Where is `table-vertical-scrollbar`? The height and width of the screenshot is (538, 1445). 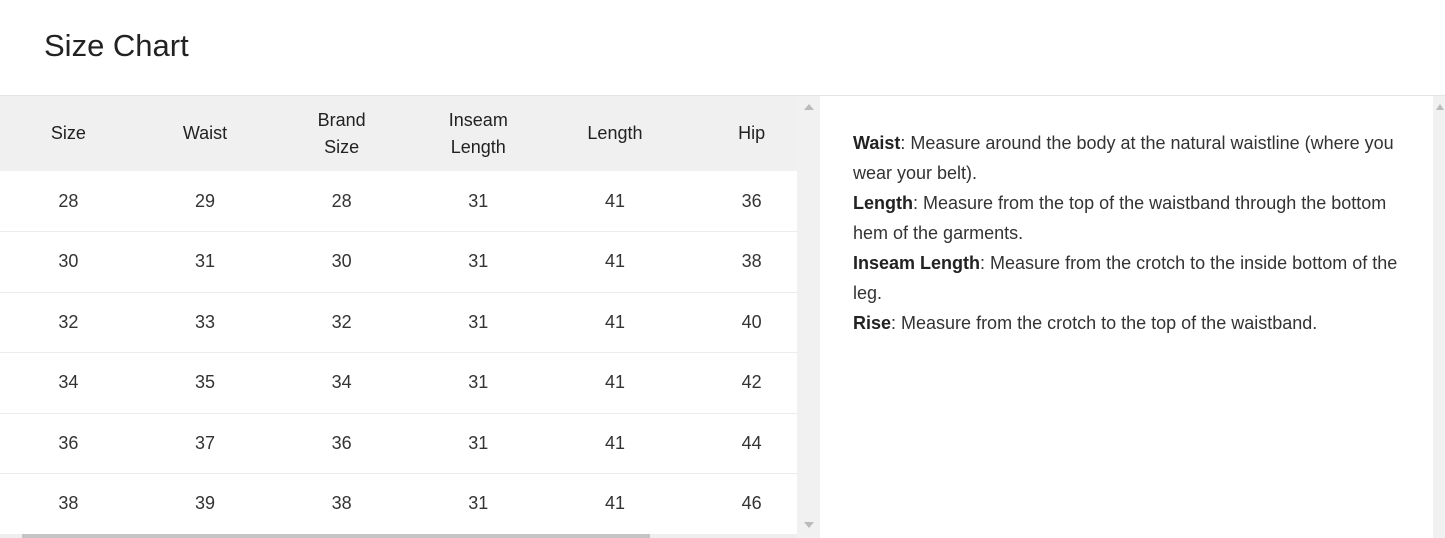 table-vertical-scrollbar is located at coordinates (808, 317).